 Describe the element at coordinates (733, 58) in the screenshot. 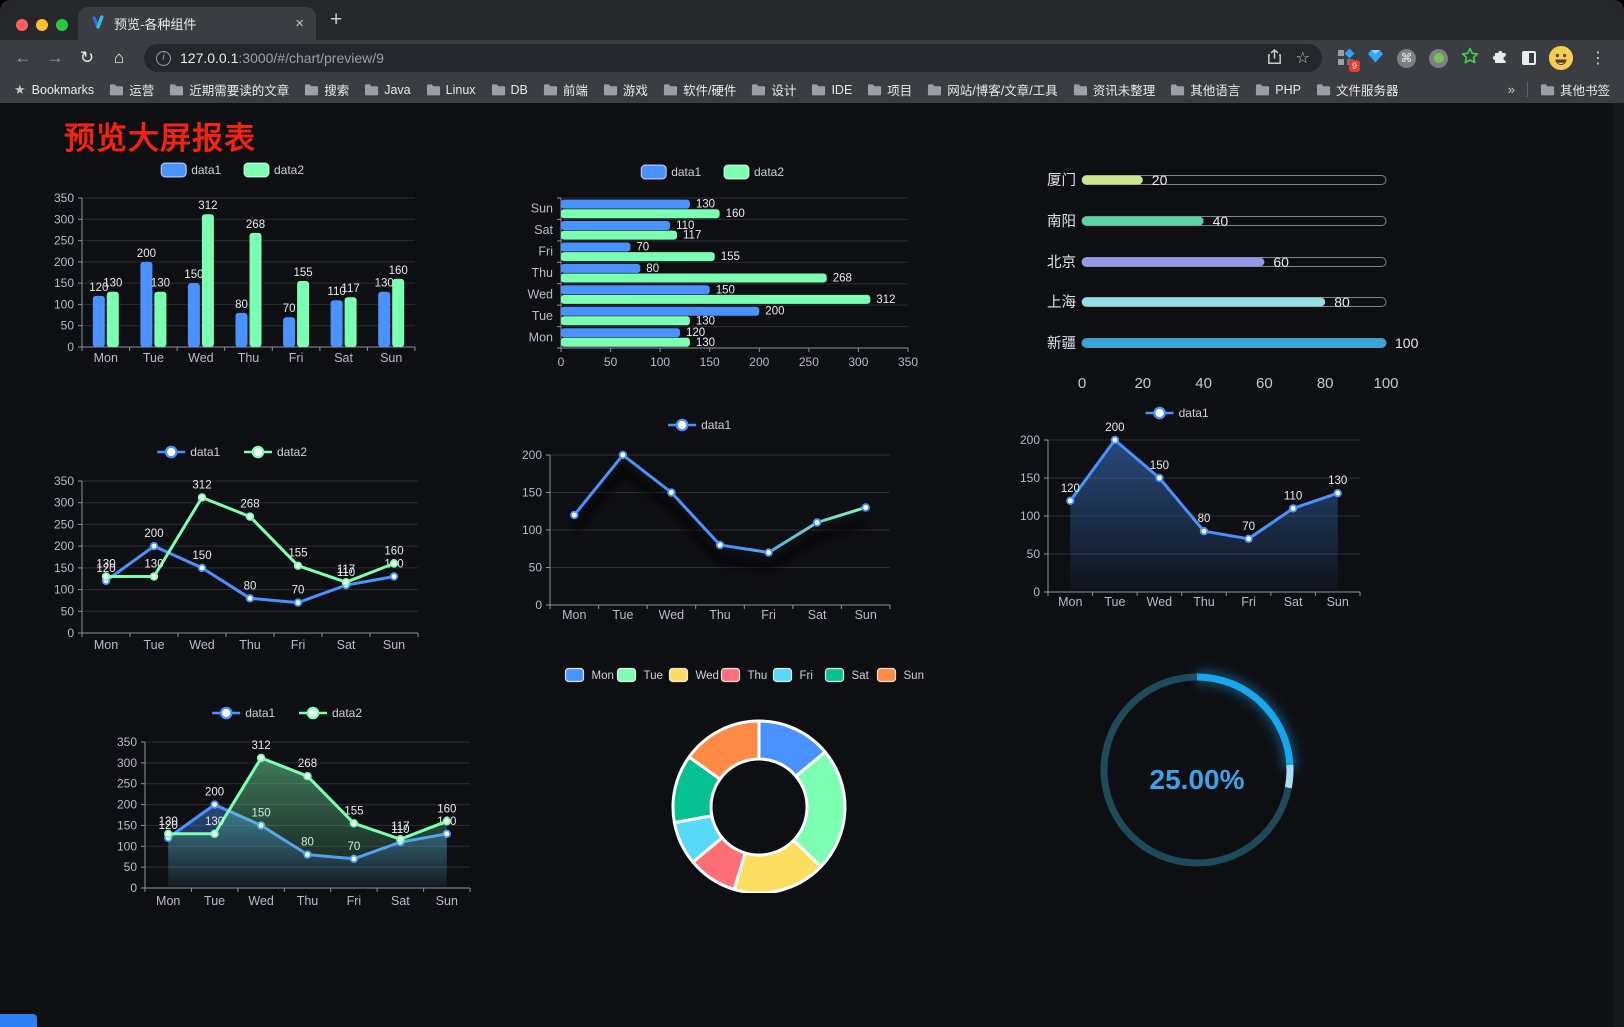

I see `address-bar: i 127.0.0.1:3000/#/chart/preview/9 ☆` at that location.